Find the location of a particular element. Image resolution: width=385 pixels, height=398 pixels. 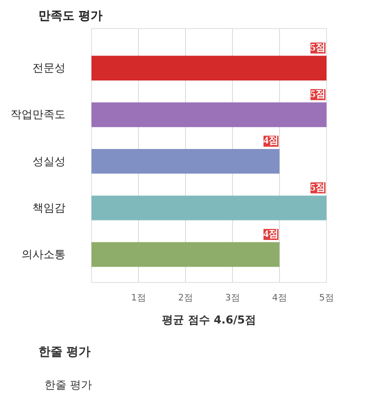

chart-title: 만족도 평가 is located at coordinates (70, 15).